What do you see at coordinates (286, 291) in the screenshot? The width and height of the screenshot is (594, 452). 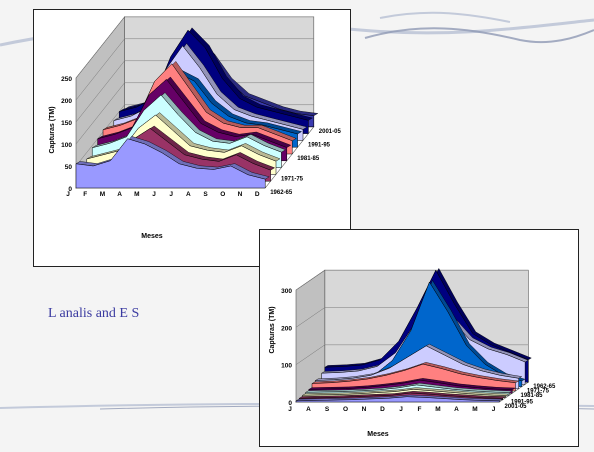 I see `y-tick-label: 300` at bounding box center [286, 291].